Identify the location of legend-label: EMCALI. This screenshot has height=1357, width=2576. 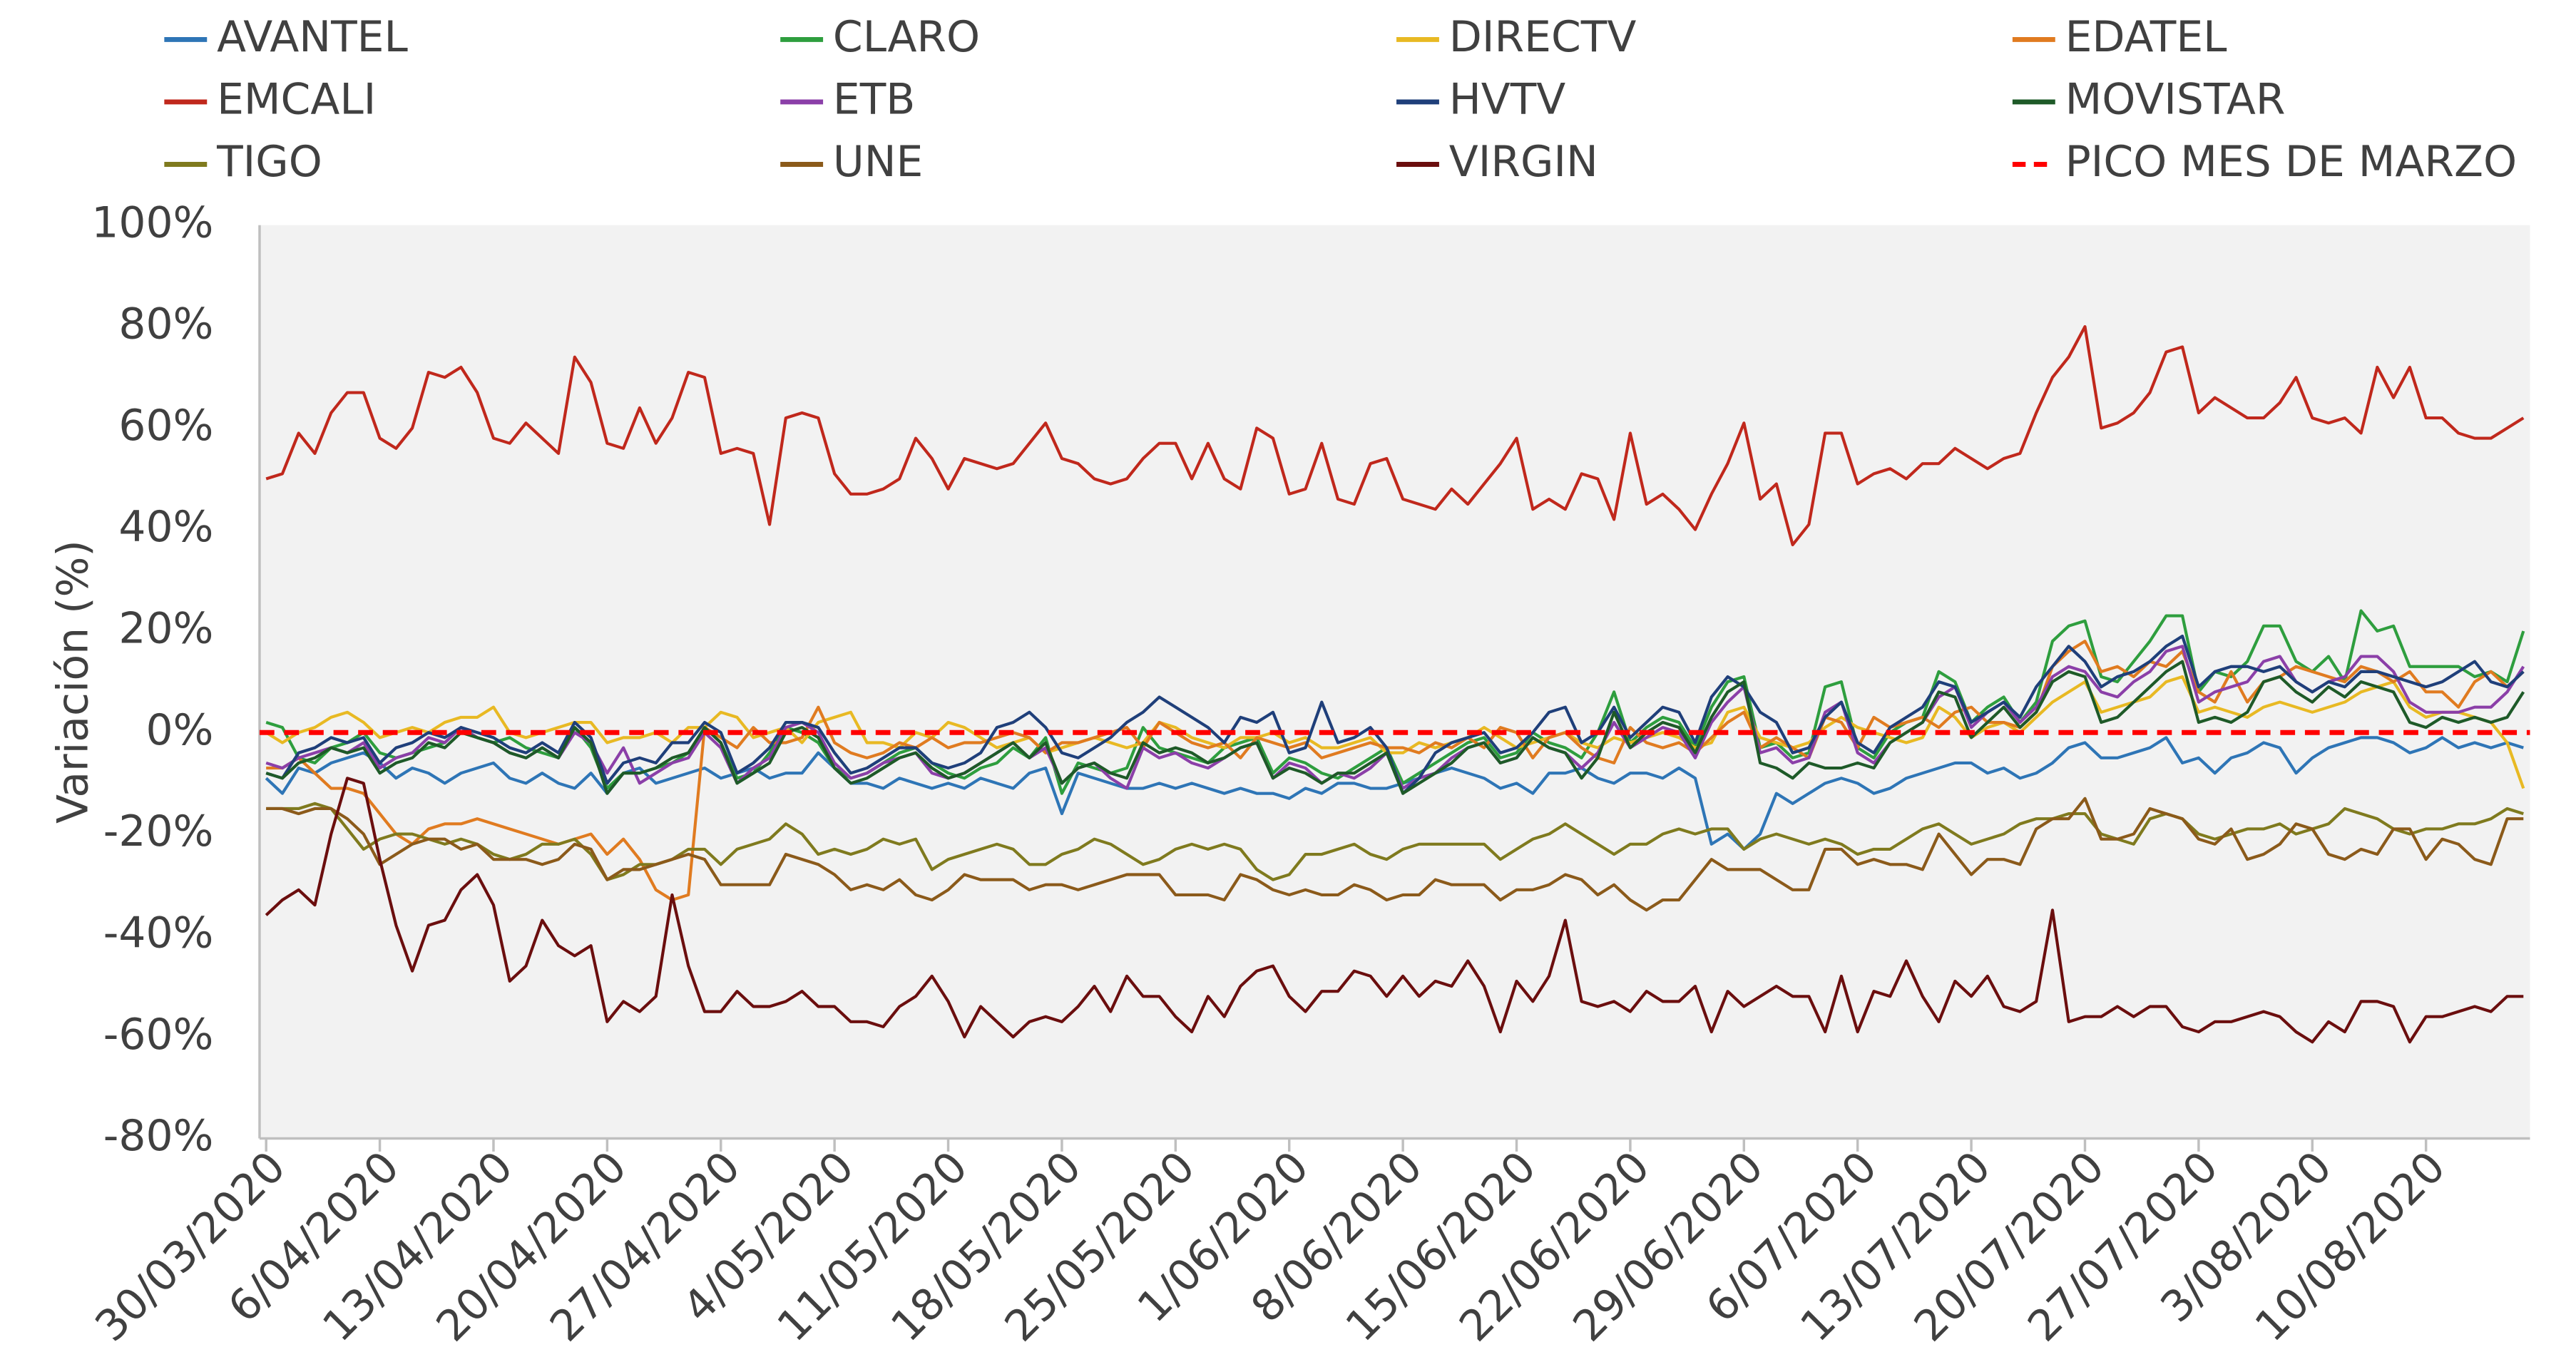
(296, 100).